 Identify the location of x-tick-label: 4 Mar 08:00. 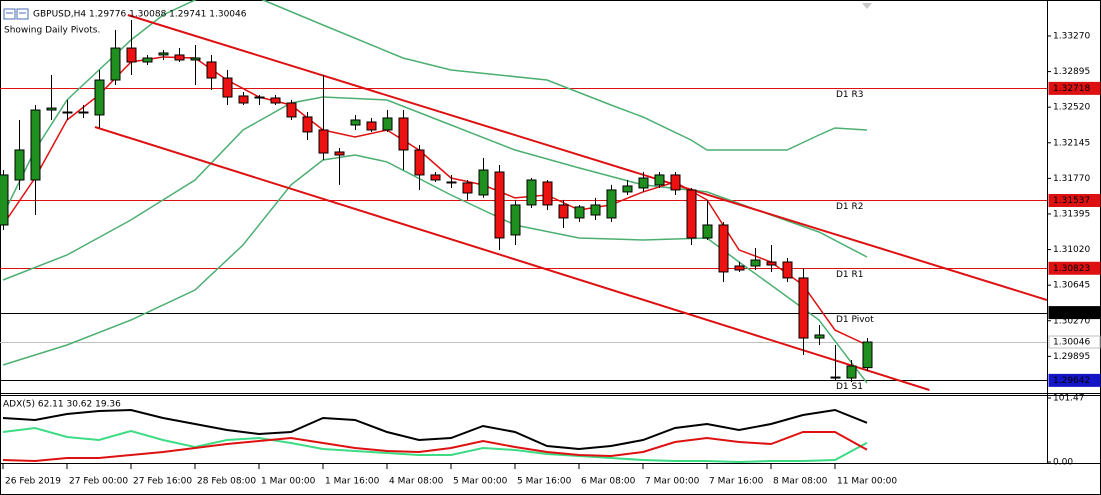
(416, 482).